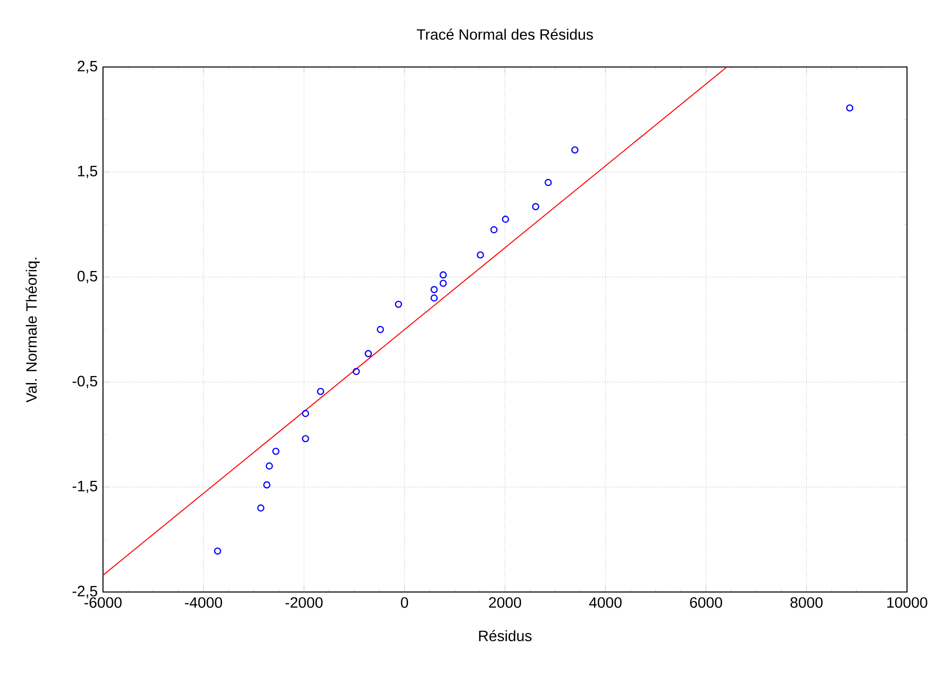 Image resolution: width=937 pixels, height=681 pixels. I want to click on x-tick-label: 0, so click(404, 602).